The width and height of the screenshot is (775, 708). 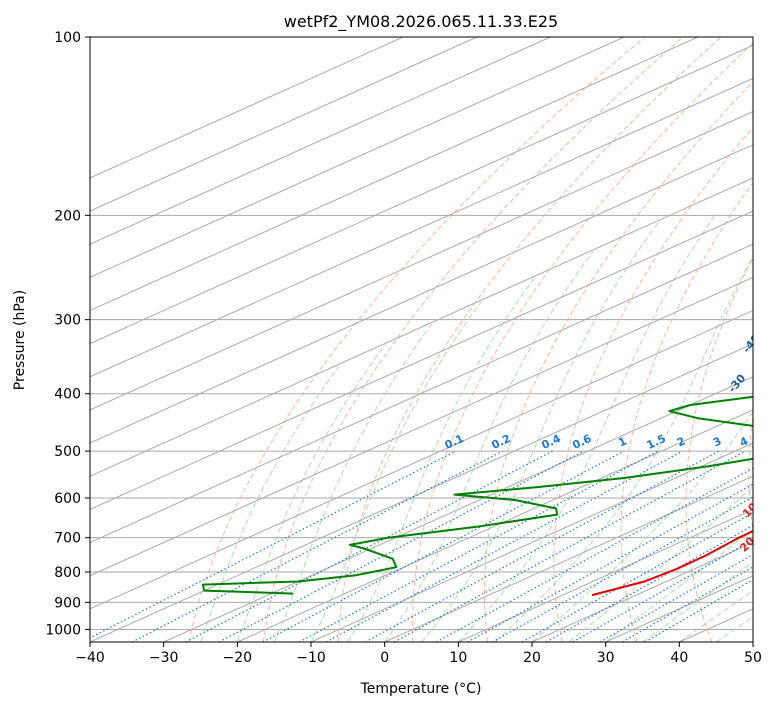 I want to click on x-tick-label: 50, so click(x=753, y=658).